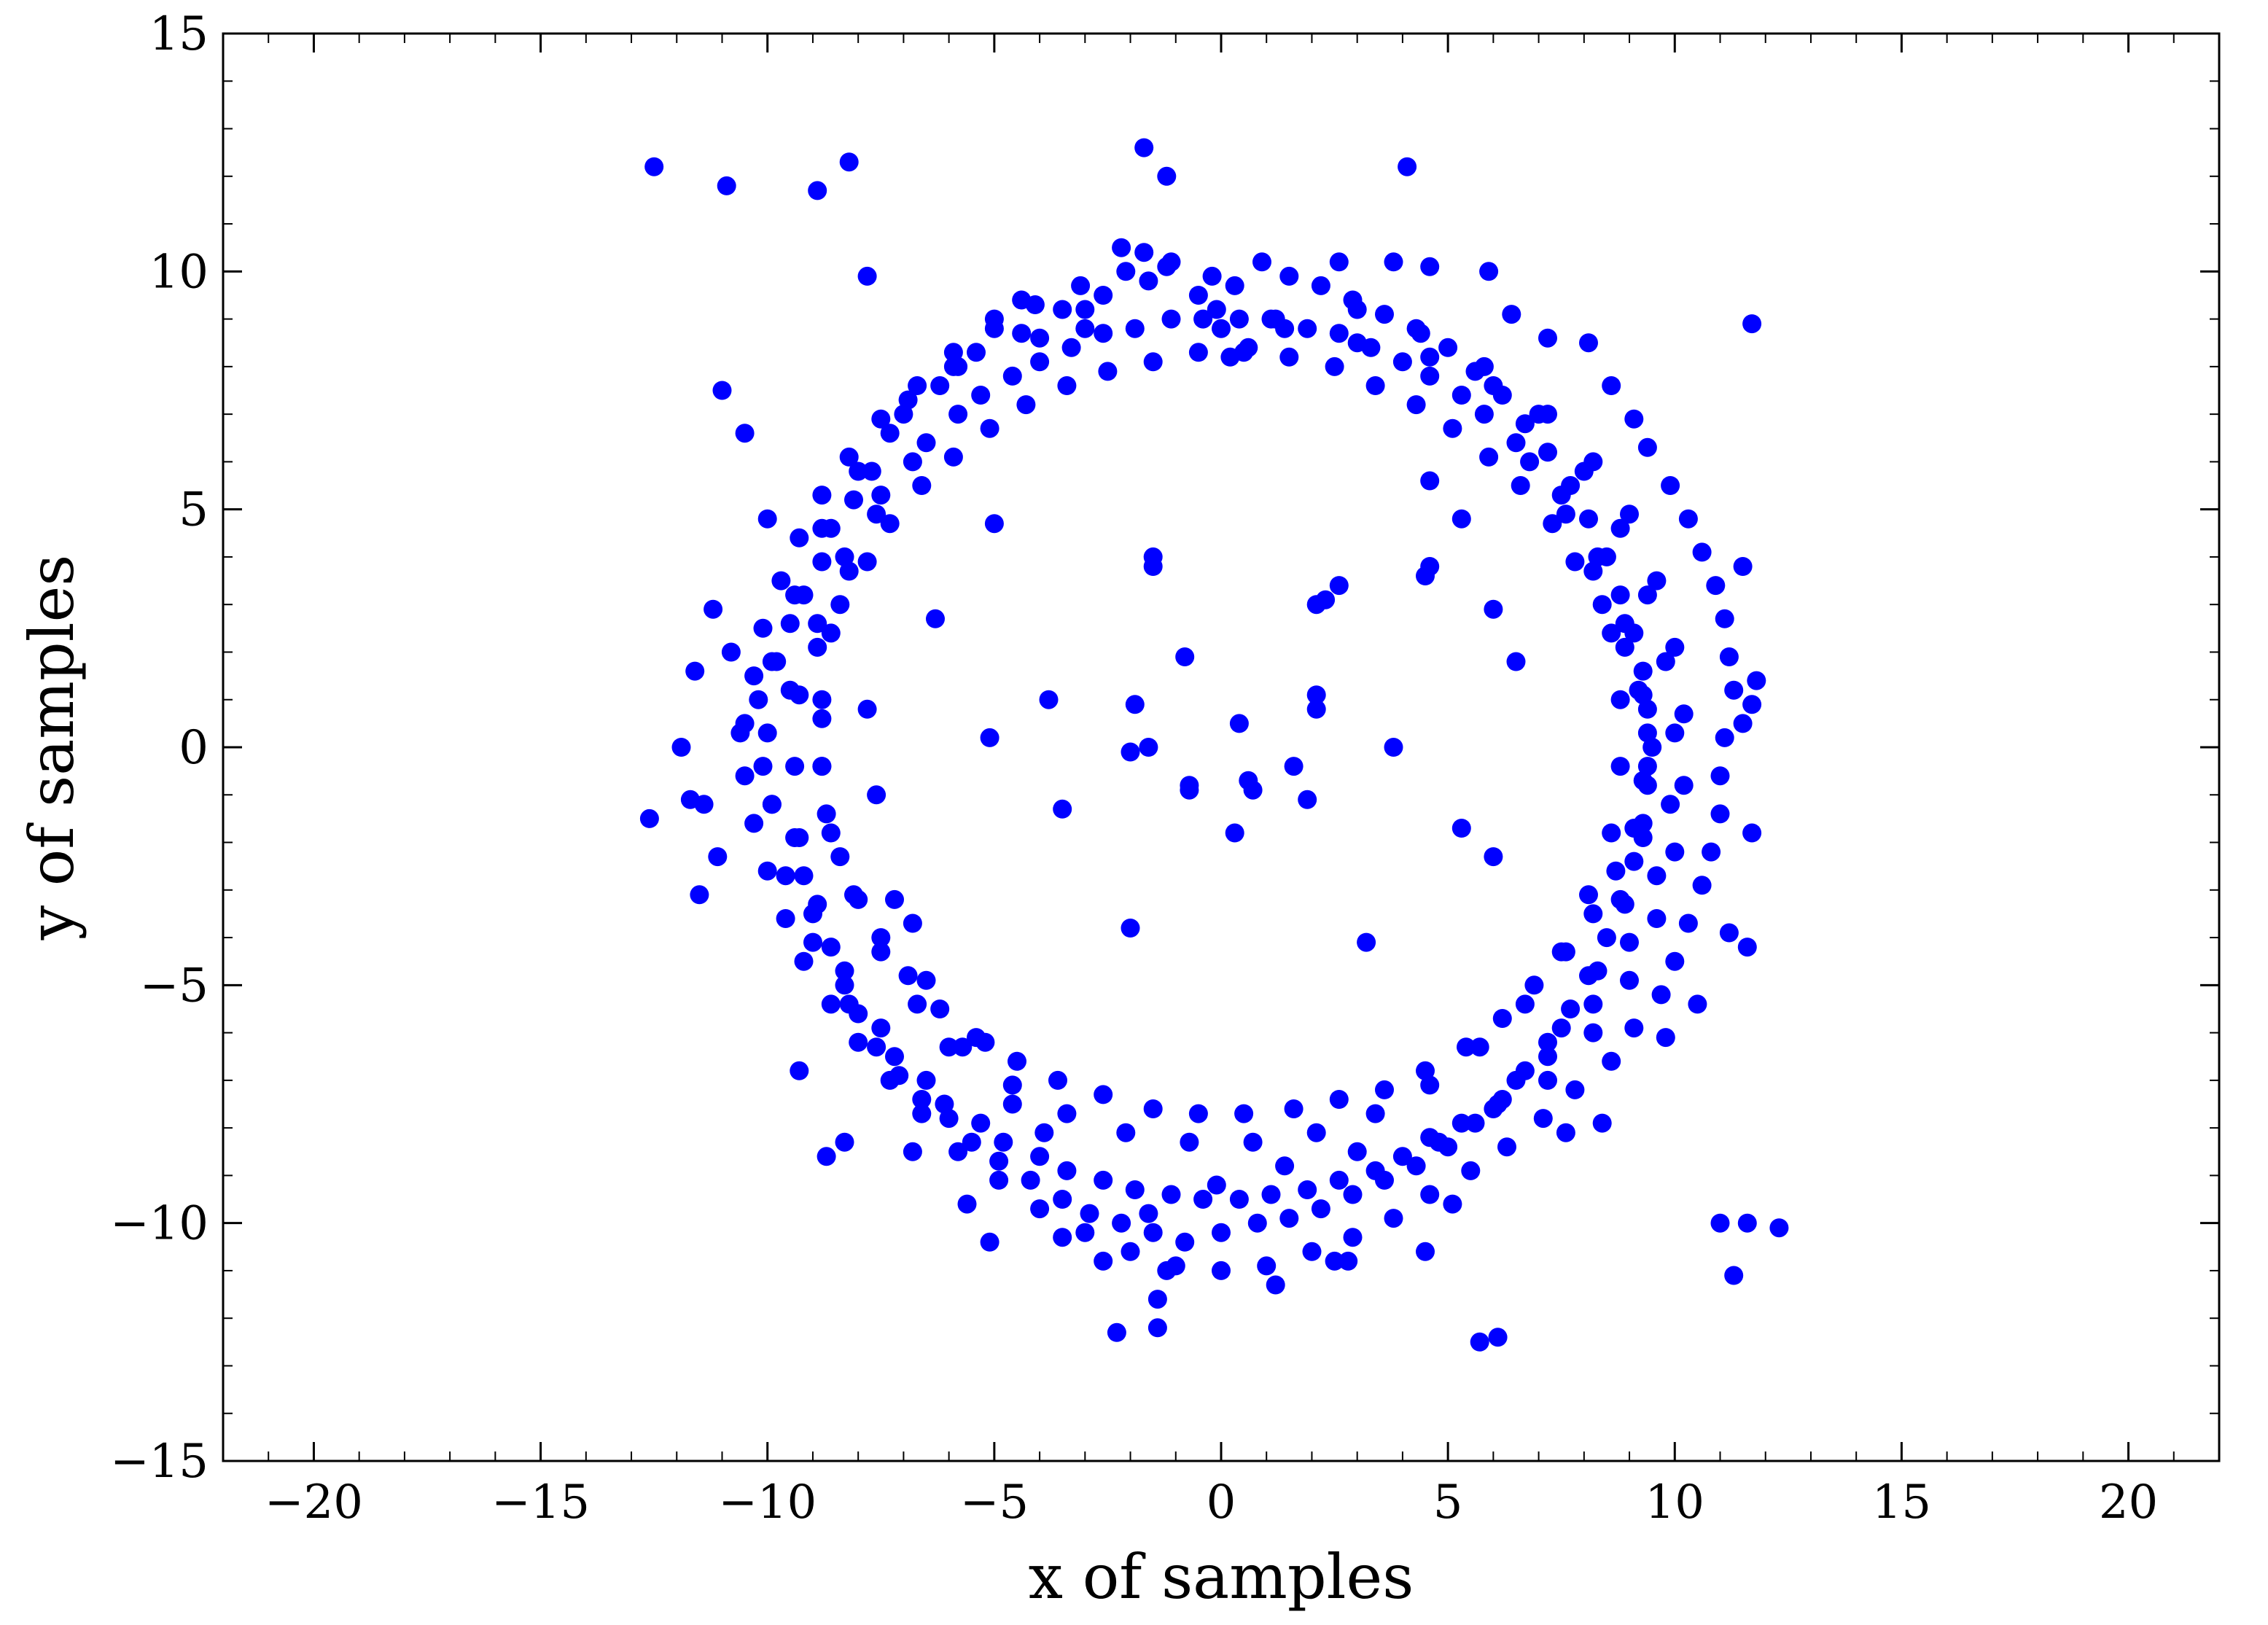 Image resolution: width=2268 pixels, height=1625 pixels. What do you see at coordinates (1448, 1502) in the screenshot?
I see `x-tick-label: 5` at bounding box center [1448, 1502].